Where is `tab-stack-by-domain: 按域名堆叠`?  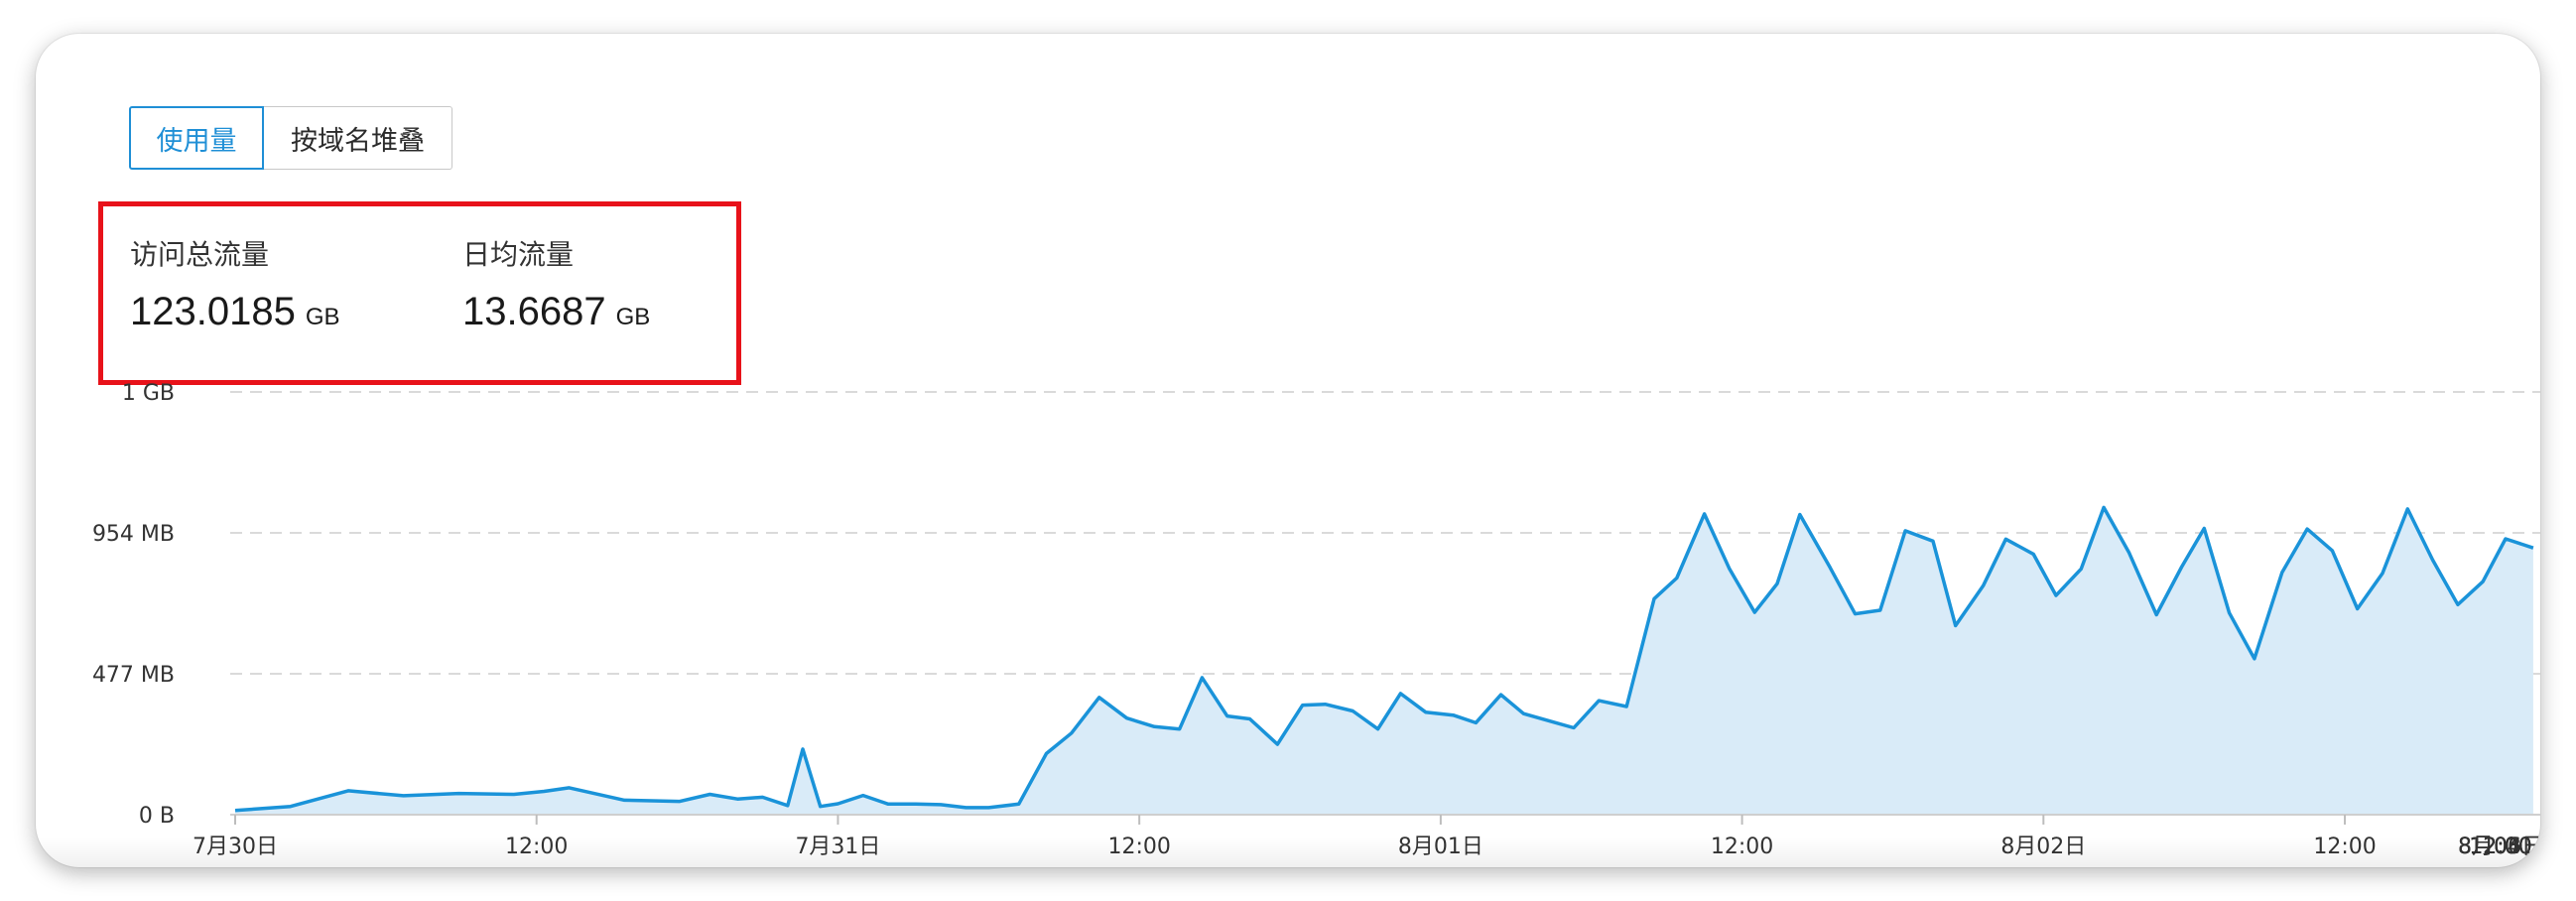
tab-stack-by-domain: 按域名堆叠 is located at coordinates (358, 138).